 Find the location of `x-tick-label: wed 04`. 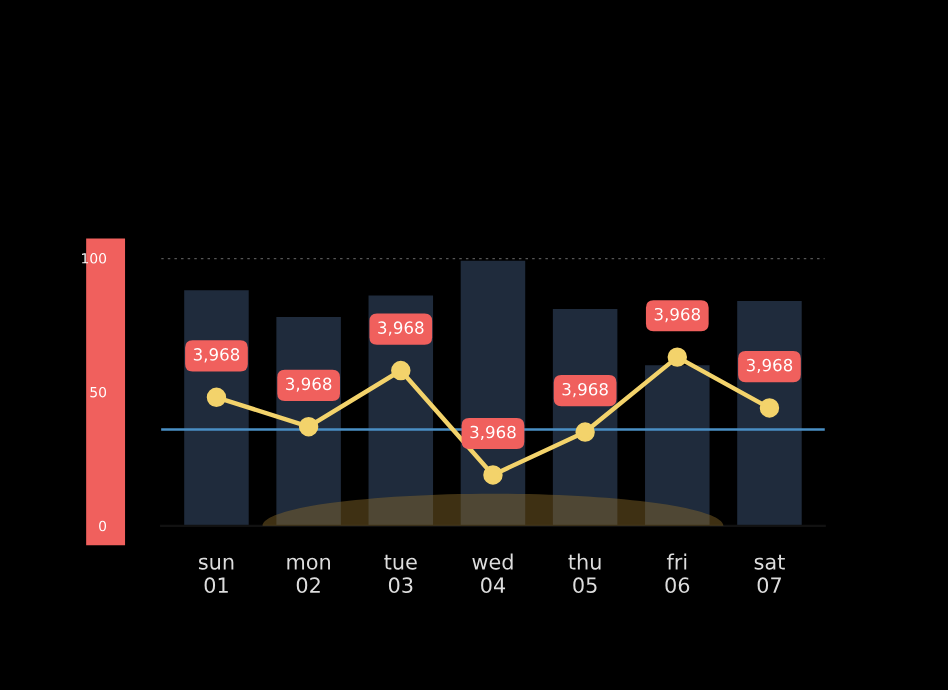

x-tick-label: wed 04 is located at coordinates (492, 573).